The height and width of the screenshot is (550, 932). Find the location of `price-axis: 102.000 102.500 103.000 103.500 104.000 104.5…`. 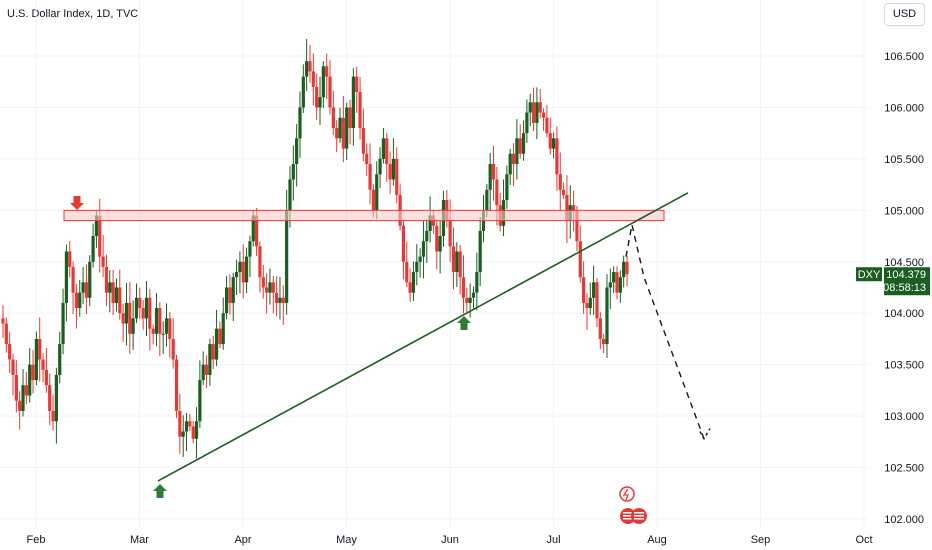

price-axis: 102.000 102.500 103.000 103.500 104.000 104.5… is located at coordinates (904, 288).